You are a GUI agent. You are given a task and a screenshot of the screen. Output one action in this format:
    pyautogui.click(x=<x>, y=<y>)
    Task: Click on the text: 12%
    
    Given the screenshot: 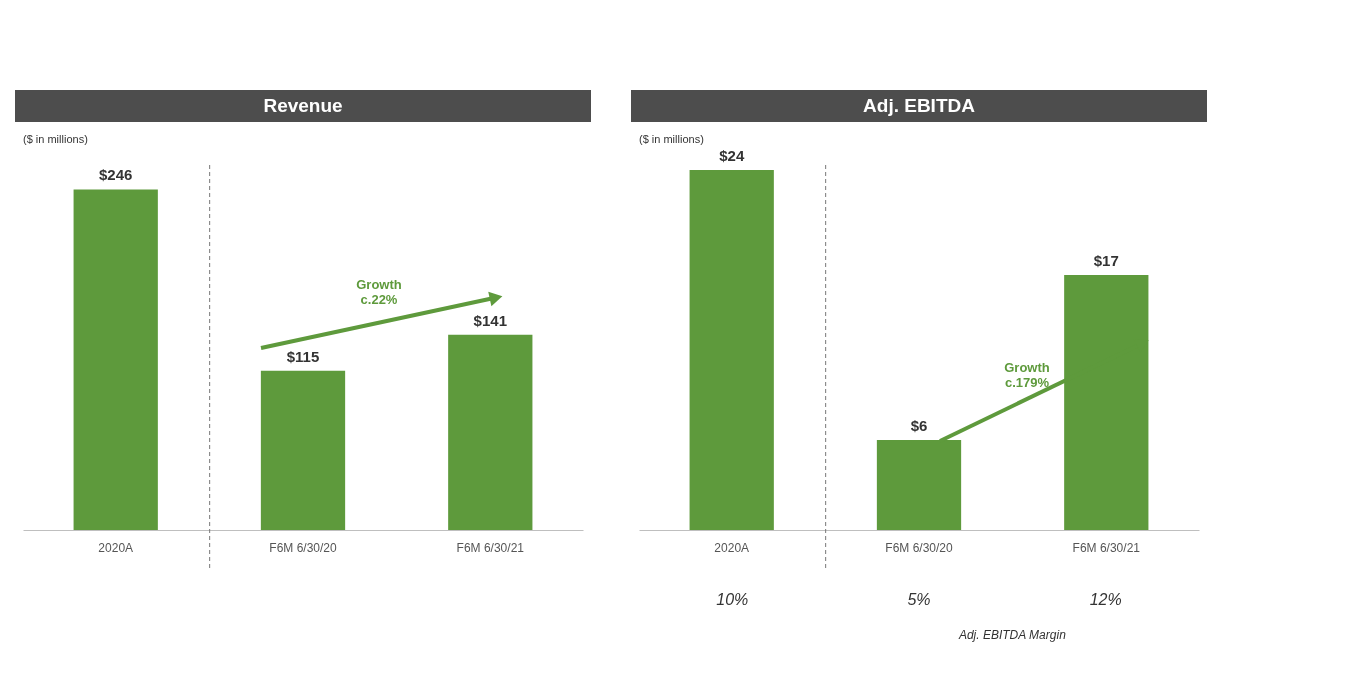 What is the action you would take?
    pyautogui.click(x=1105, y=599)
    